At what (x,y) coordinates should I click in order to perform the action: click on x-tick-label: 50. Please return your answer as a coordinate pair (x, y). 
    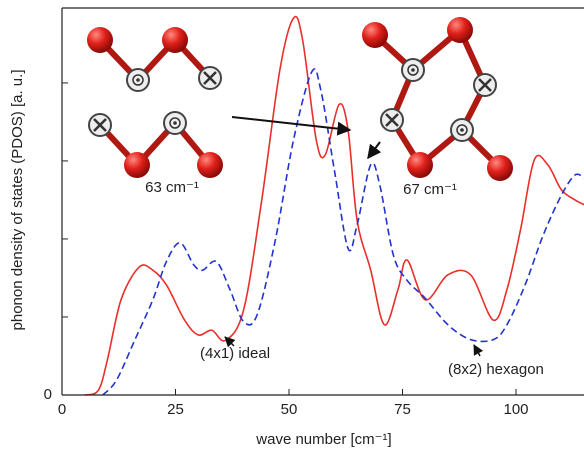
    Looking at the image, I should click on (289, 409).